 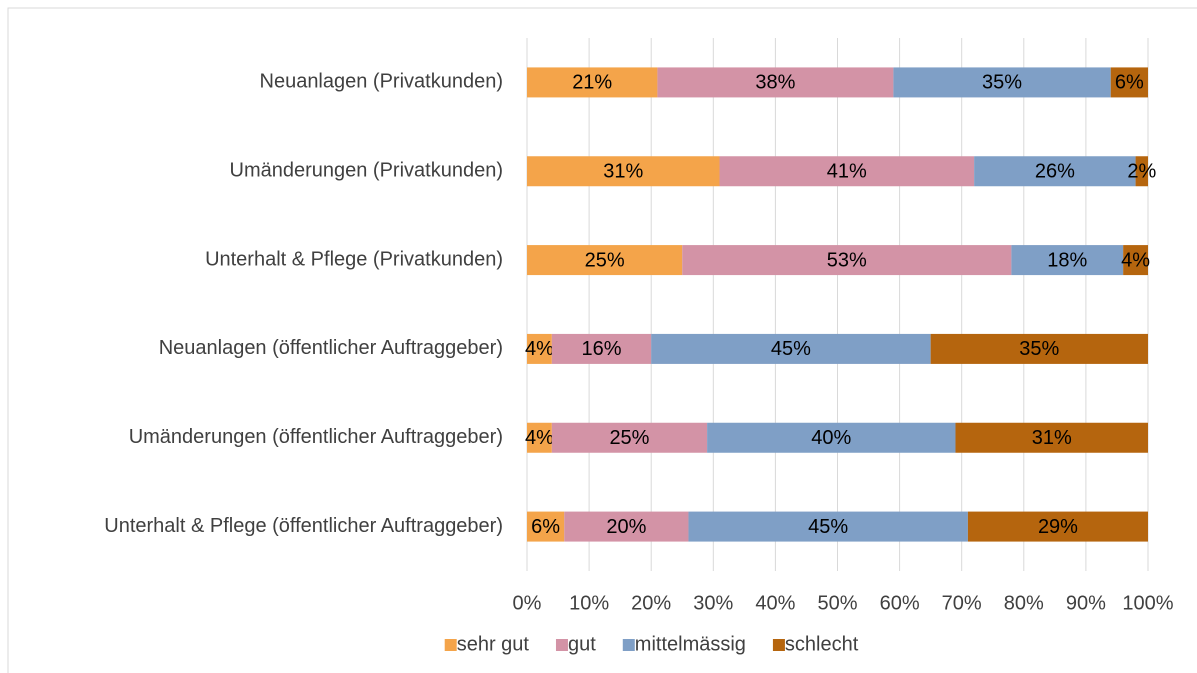 What do you see at coordinates (1147, 603) in the screenshot?
I see `x-tick-label: 100%` at bounding box center [1147, 603].